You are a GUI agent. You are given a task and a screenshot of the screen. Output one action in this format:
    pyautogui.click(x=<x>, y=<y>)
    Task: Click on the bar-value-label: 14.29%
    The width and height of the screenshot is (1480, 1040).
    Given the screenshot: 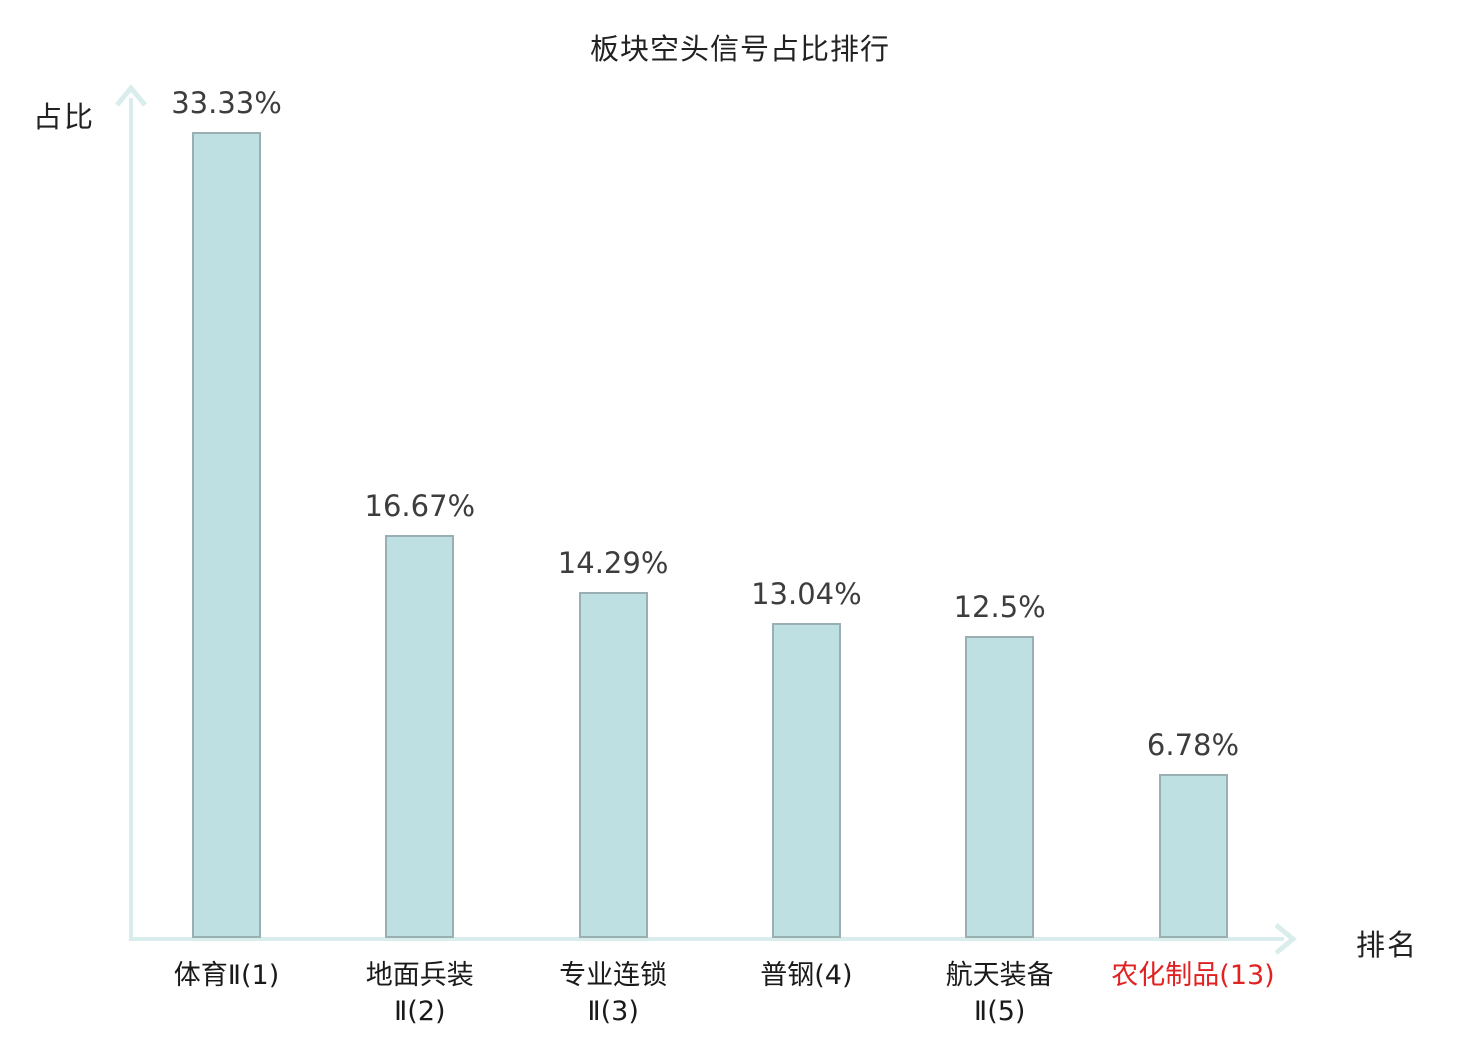 What is the action you would take?
    pyautogui.click(x=613, y=563)
    